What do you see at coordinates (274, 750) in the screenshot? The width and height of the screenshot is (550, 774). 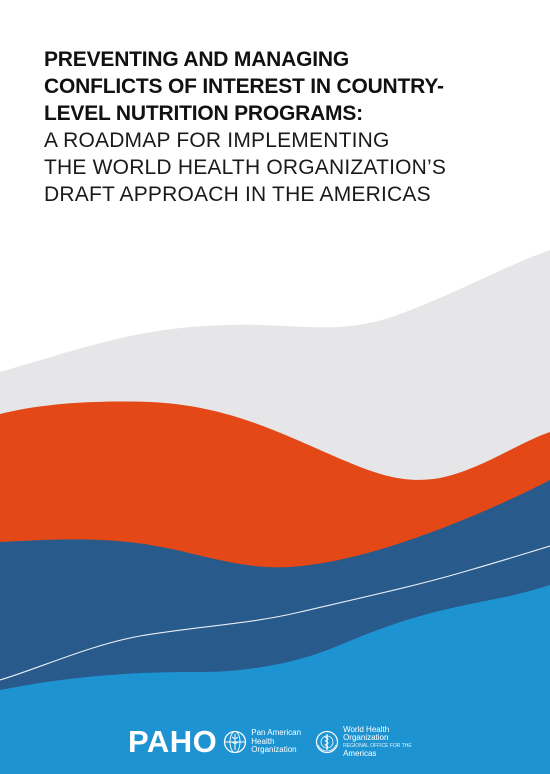 I see `paho-name-line: Organization` at bounding box center [274, 750].